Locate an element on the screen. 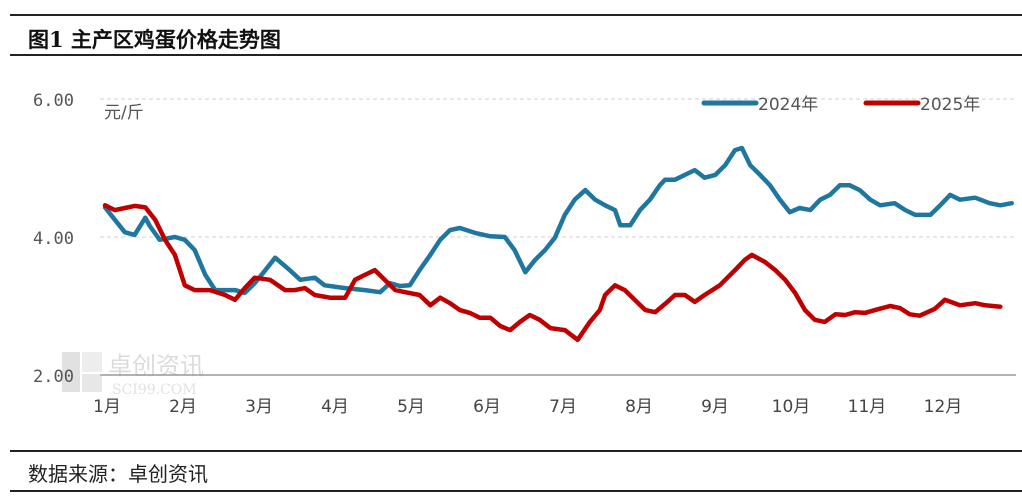 This screenshot has width=1022, height=501. x-tick-label: 10月 is located at coordinates (791, 407).